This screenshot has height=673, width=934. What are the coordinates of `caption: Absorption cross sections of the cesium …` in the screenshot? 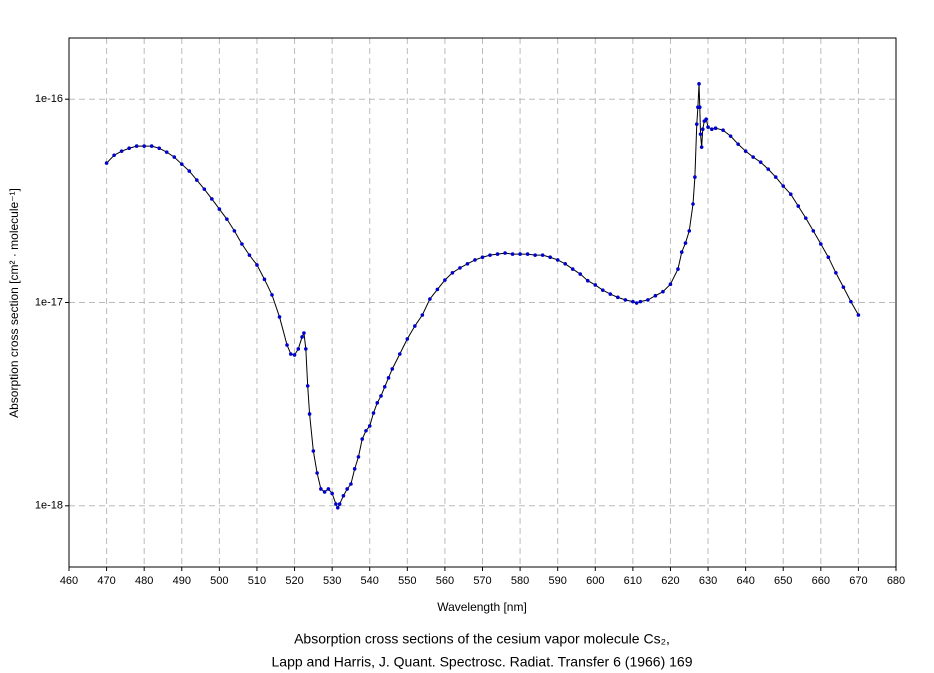 It's located at (482, 639).